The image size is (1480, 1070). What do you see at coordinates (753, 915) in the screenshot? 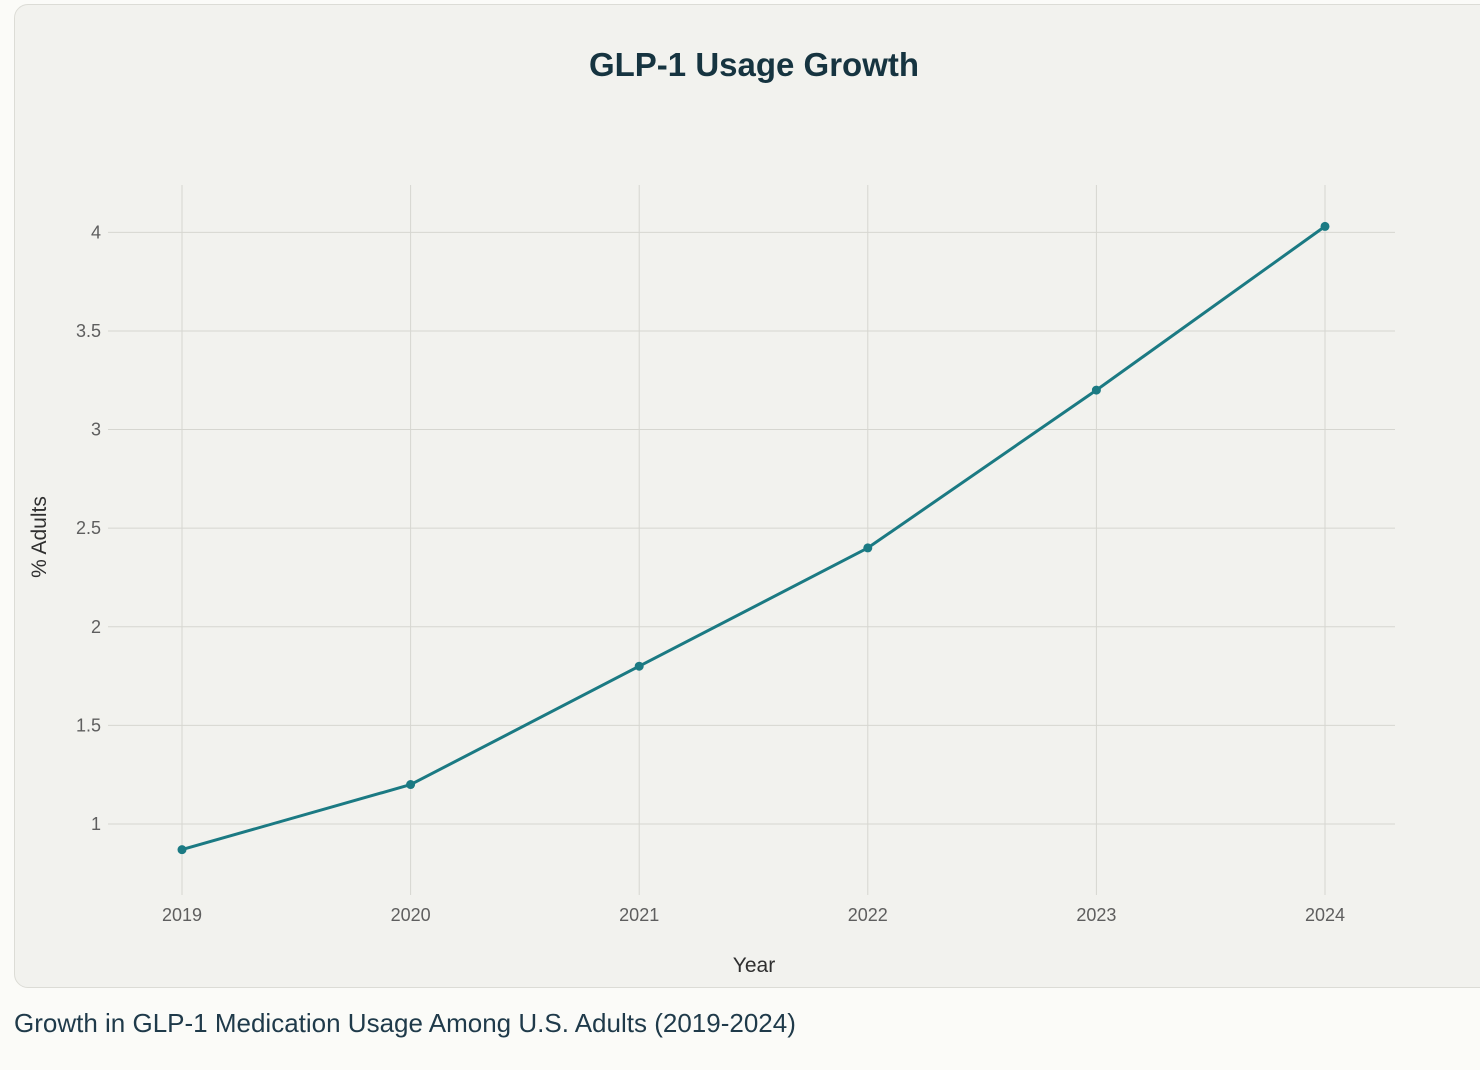
I see `x-tick-labels: 2019 2020 2021 2022 2023 2024` at bounding box center [753, 915].